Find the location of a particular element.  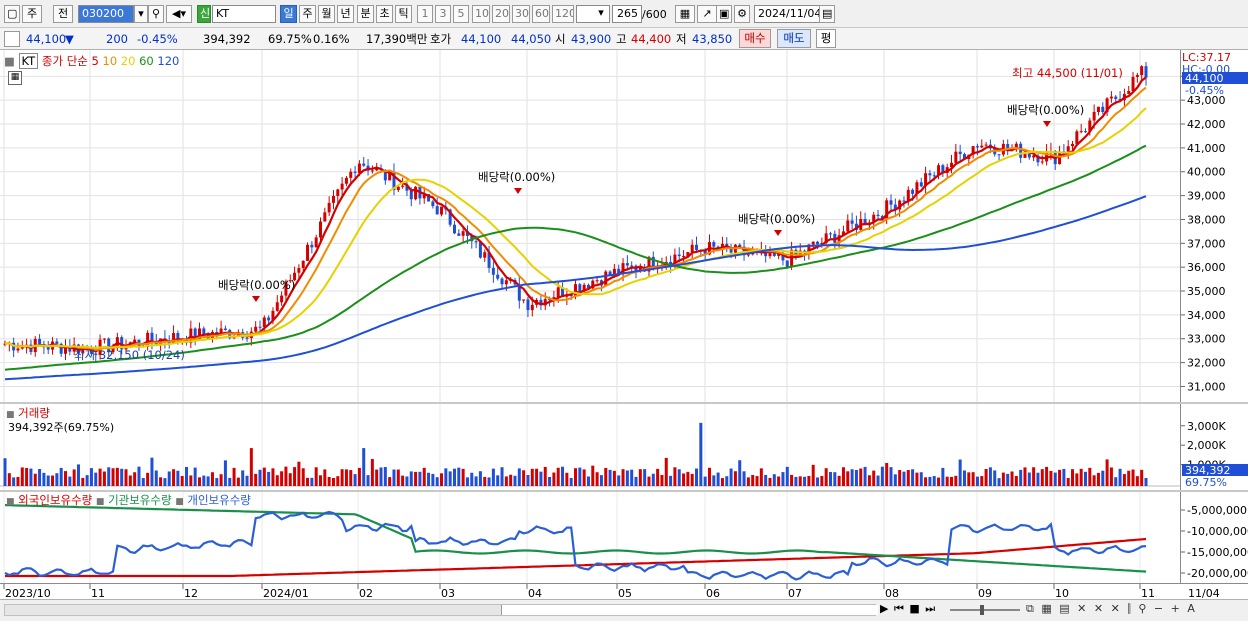

zoom-out-icon: − is located at coordinates (1159, 608).